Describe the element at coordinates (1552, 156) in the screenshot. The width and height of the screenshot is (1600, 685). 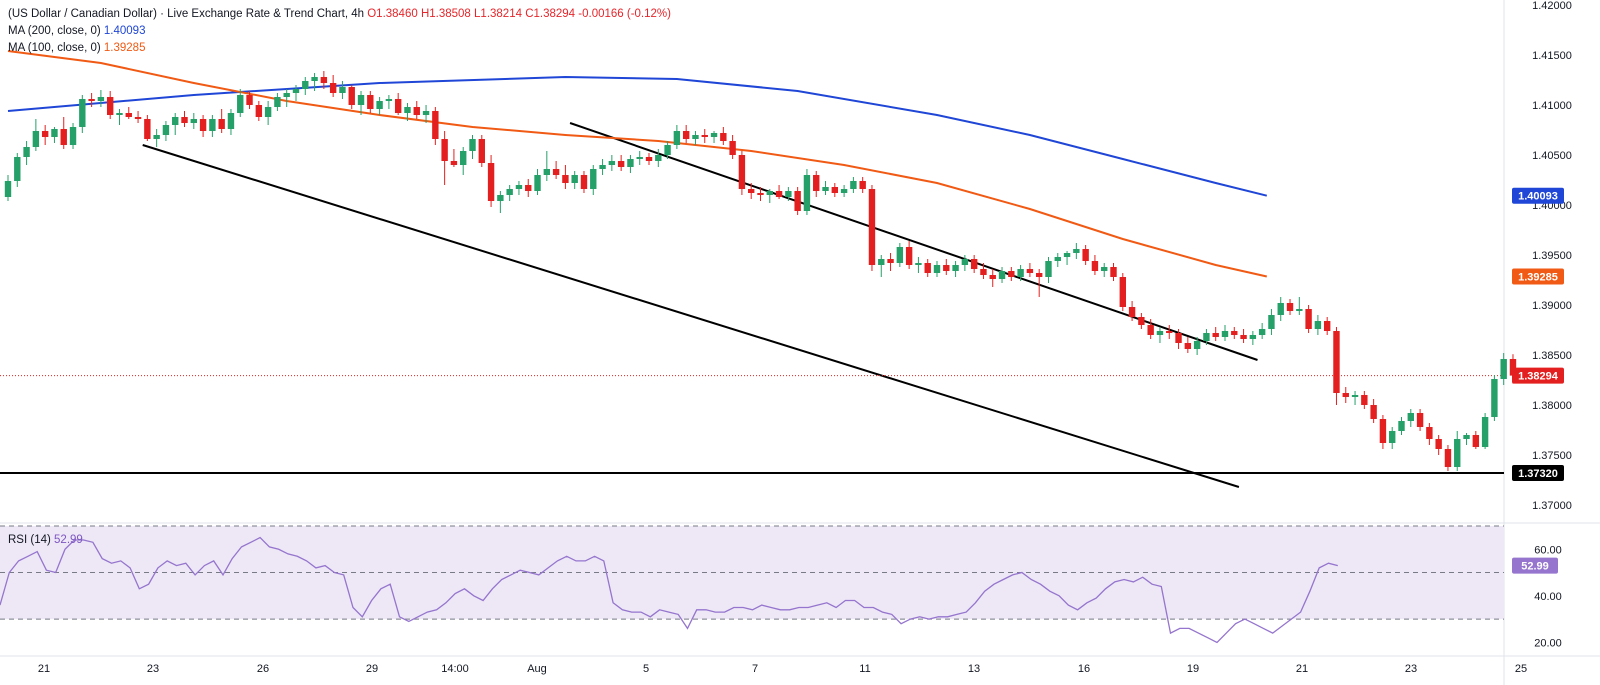
I see `price-tick-label: 1.40500` at that location.